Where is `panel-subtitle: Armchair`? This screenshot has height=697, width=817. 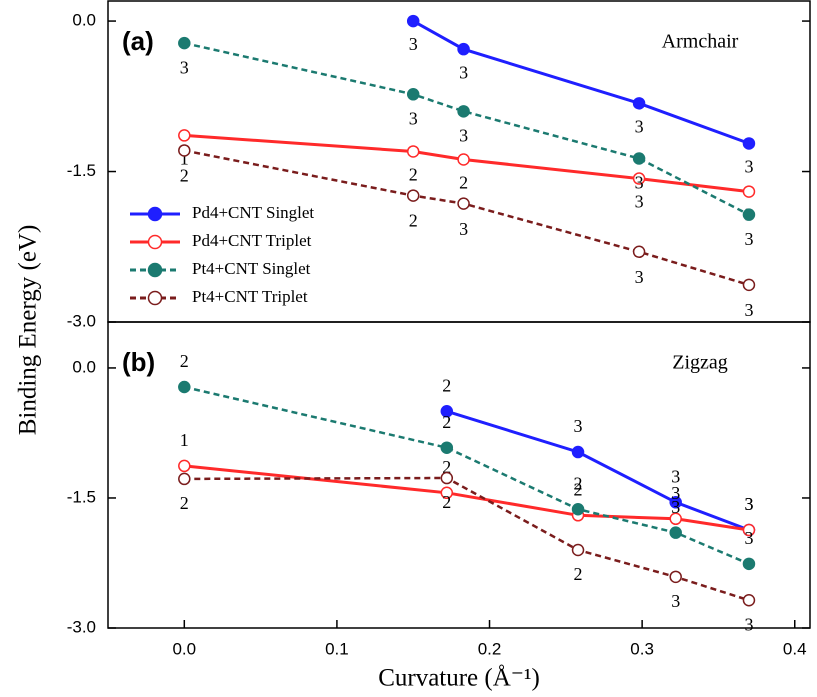 panel-subtitle: Armchair is located at coordinates (700, 42).